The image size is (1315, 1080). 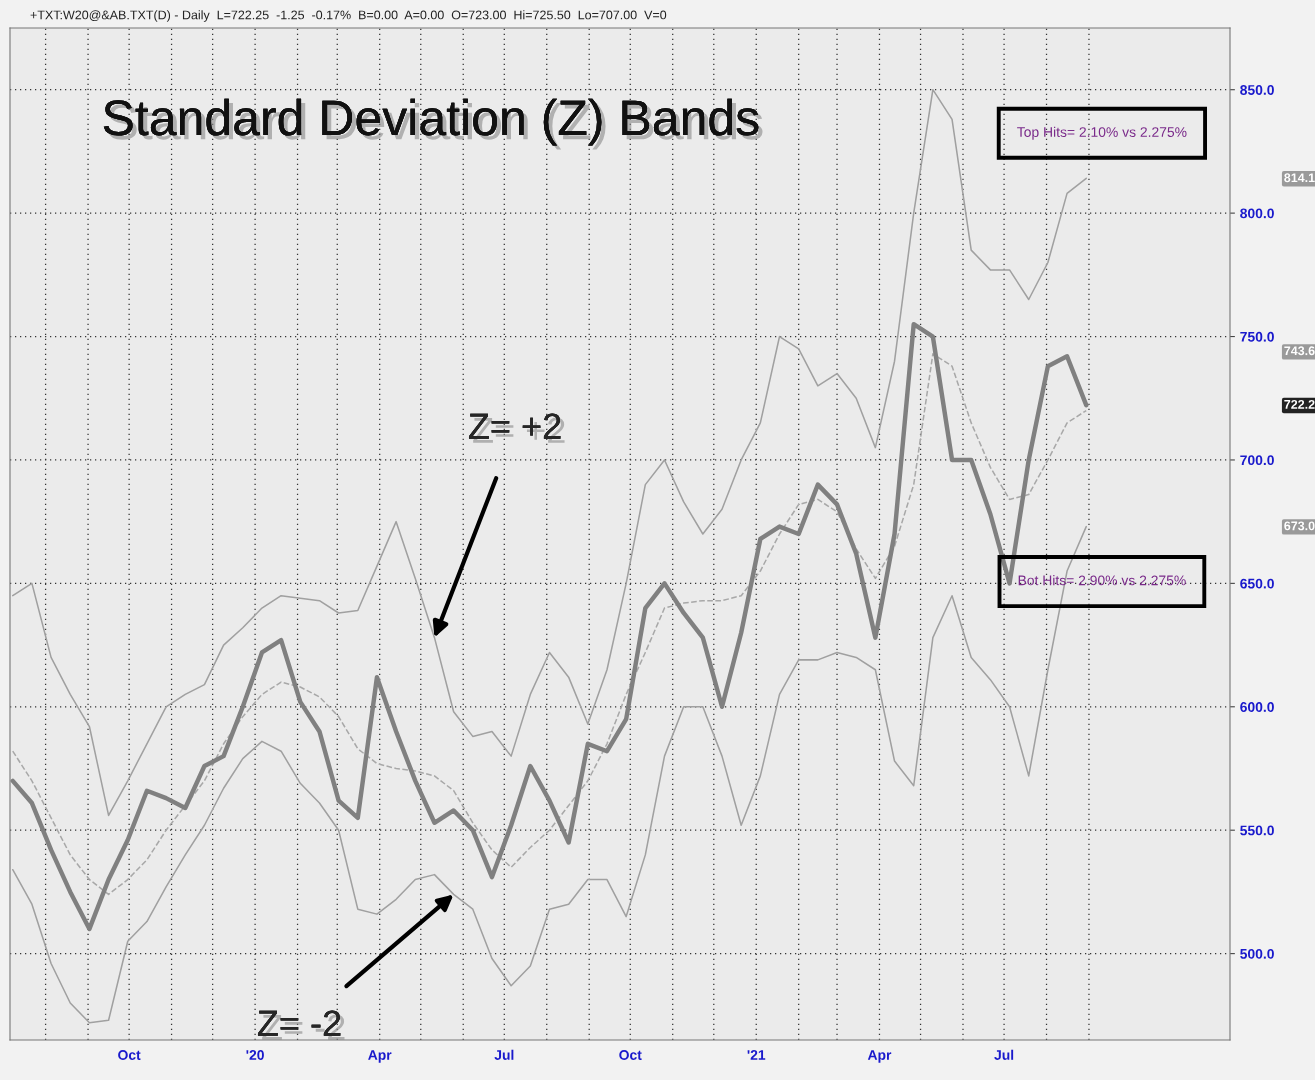 What do you see at coordinates (1257, 707) in the screenshot?
I see `y-tick-label: 600.0` at bounding box center [1257, 707].